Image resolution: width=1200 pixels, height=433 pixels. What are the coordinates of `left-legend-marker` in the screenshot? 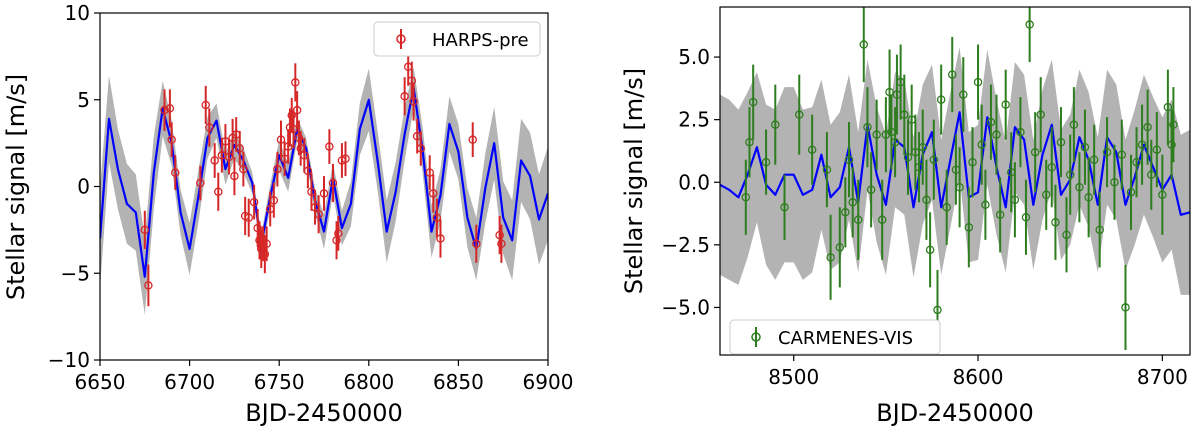 It's located at (401, 39).